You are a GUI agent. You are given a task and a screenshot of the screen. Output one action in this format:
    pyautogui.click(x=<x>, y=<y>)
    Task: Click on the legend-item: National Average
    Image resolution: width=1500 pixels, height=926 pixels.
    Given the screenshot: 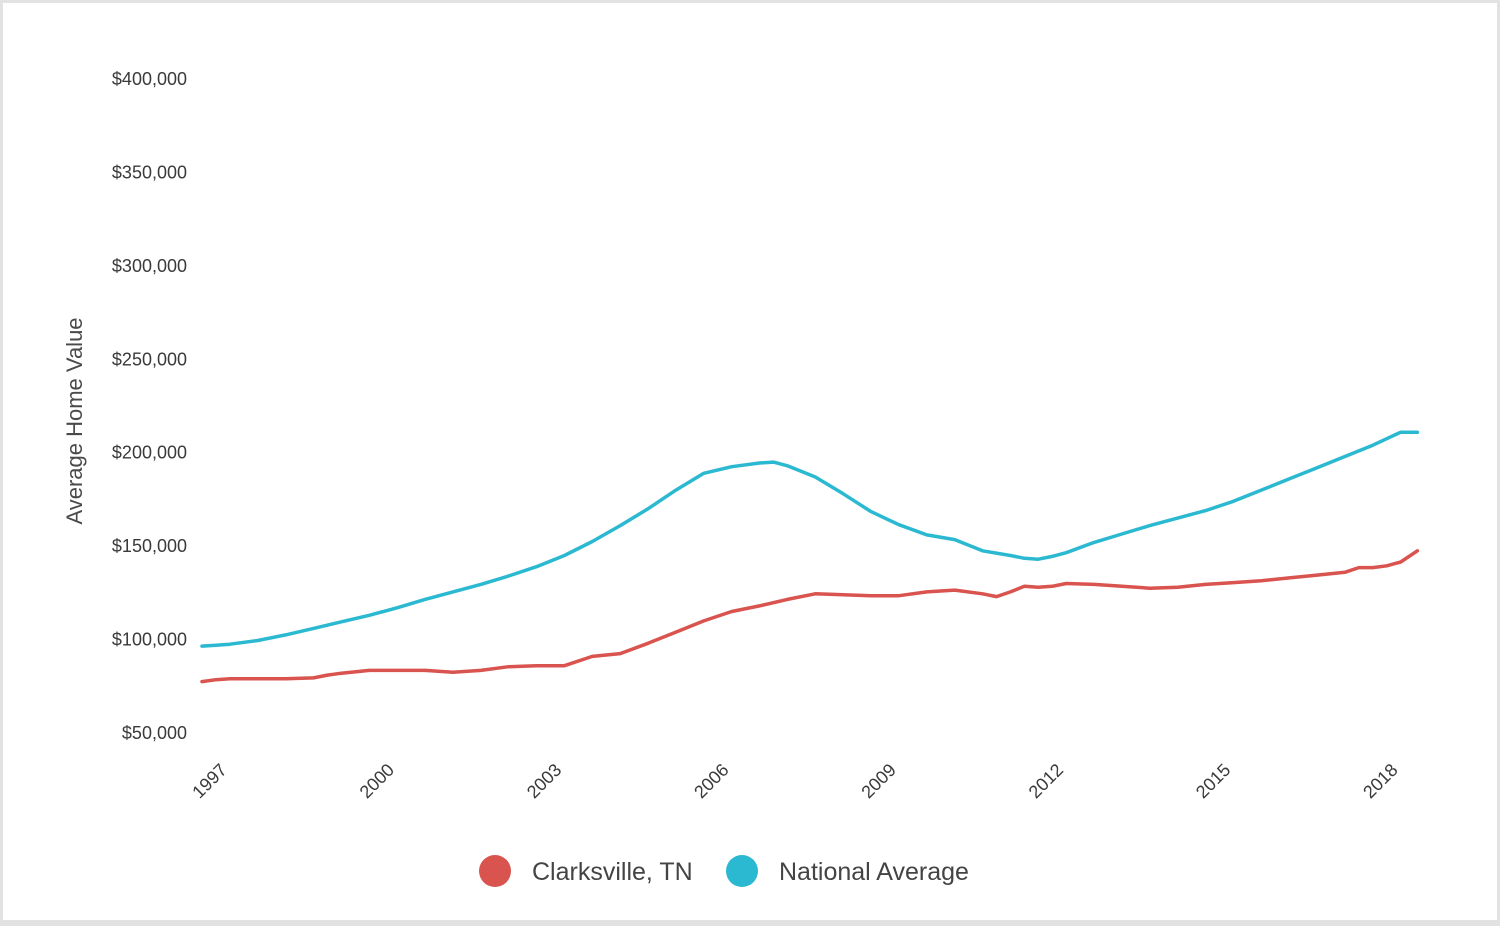 What is the action you would take?
    pyautogui.click(x=847, y=871)
    